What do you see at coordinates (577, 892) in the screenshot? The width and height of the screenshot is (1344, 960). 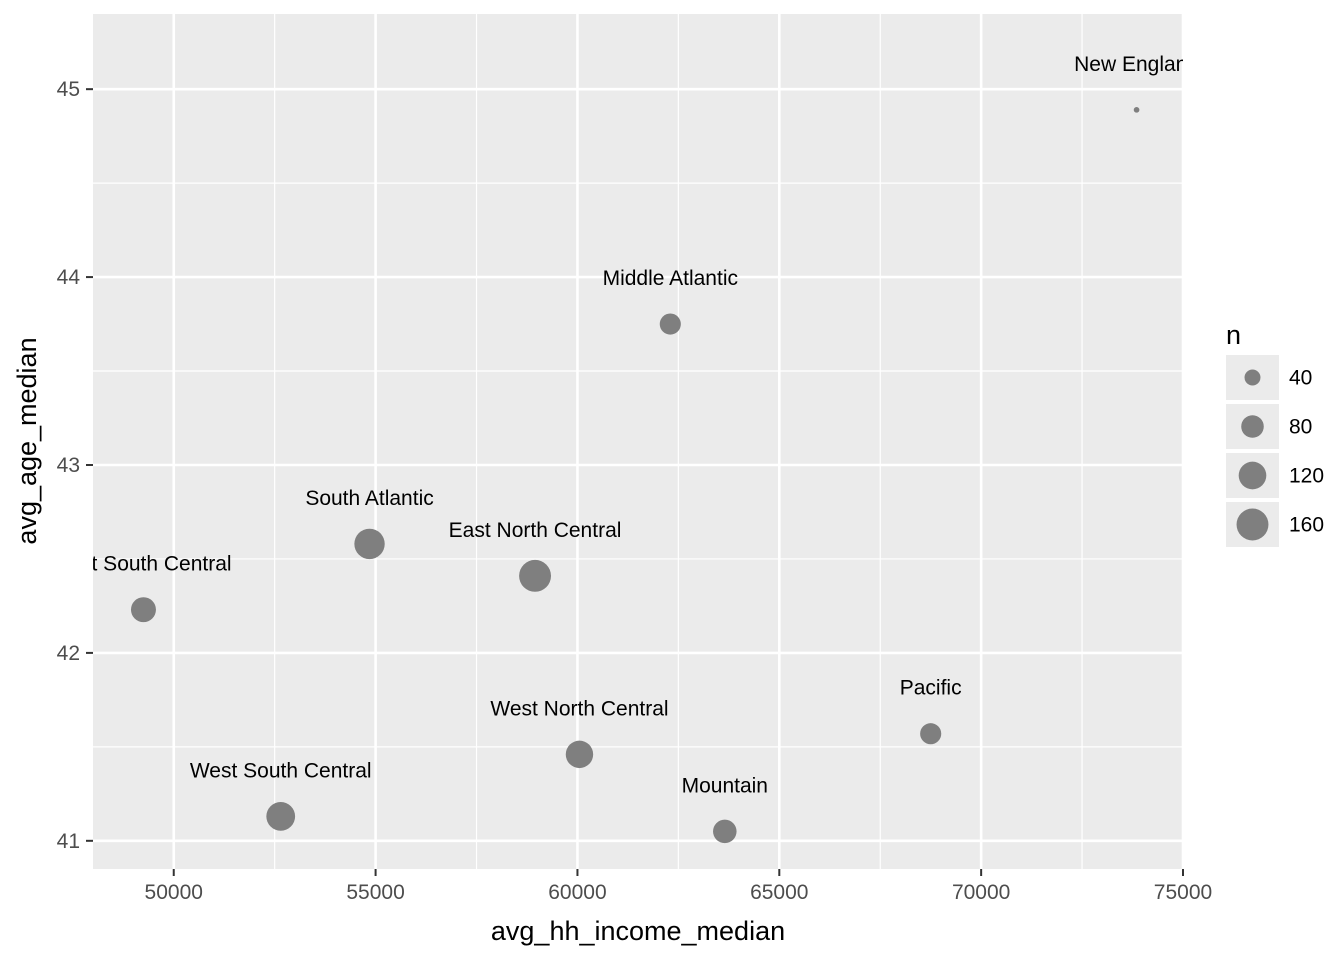 I see `x-tick-label: 60000` at bounding box center [577, 892].